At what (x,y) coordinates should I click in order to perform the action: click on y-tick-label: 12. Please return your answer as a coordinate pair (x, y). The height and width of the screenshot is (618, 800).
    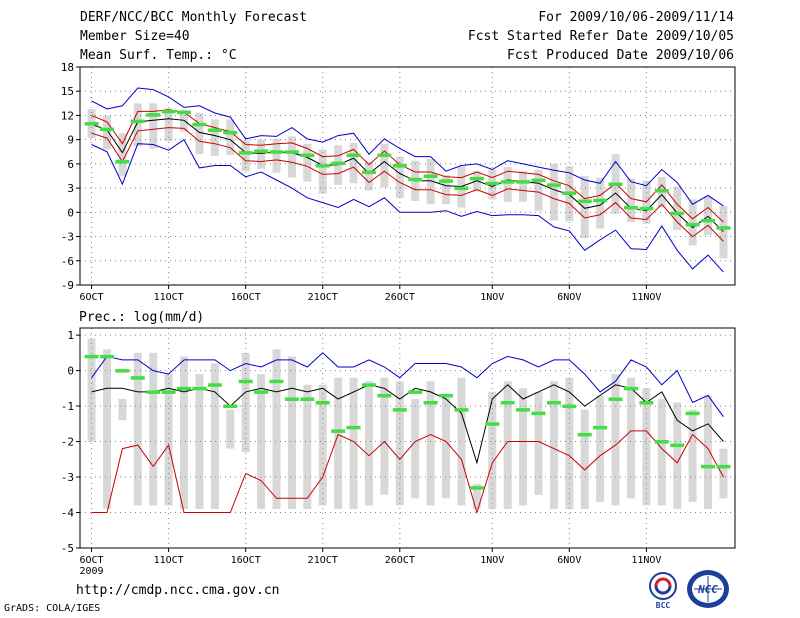
    Looking at the image, I should click on (67, 115).